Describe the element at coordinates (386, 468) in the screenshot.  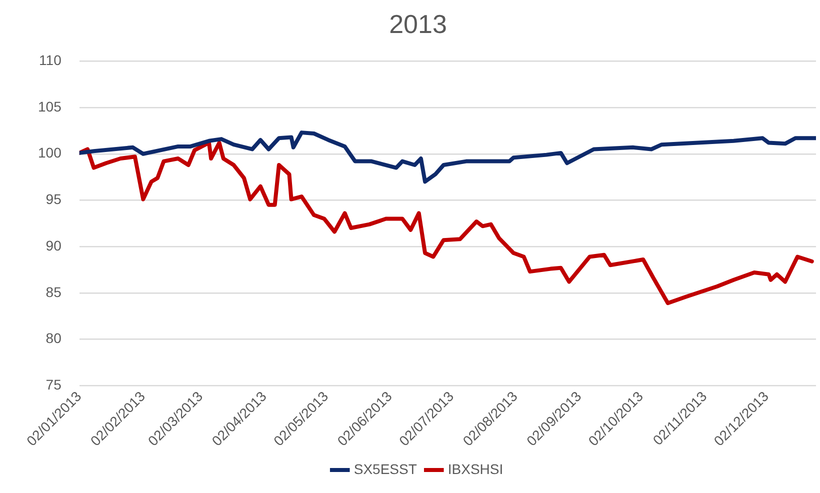
I see `legend-label: SX5ESST` at that location.